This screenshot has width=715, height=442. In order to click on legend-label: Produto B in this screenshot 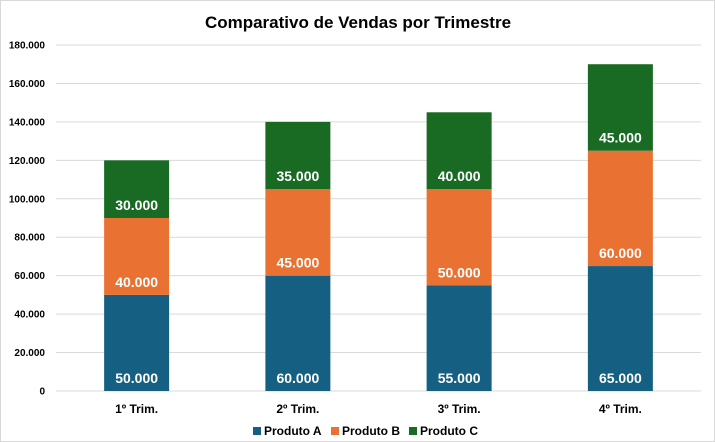, I will do `click(371, 431)`.